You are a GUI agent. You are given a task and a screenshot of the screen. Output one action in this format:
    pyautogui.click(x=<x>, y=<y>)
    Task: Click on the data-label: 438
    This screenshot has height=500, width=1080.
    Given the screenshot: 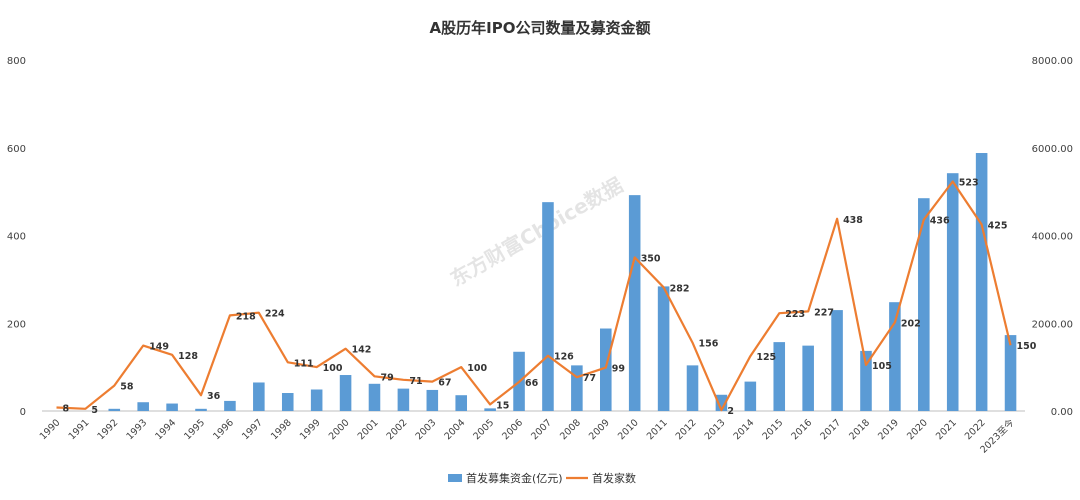 What is the action you would take?
    pyautogui.click(x=853, y=220)
    